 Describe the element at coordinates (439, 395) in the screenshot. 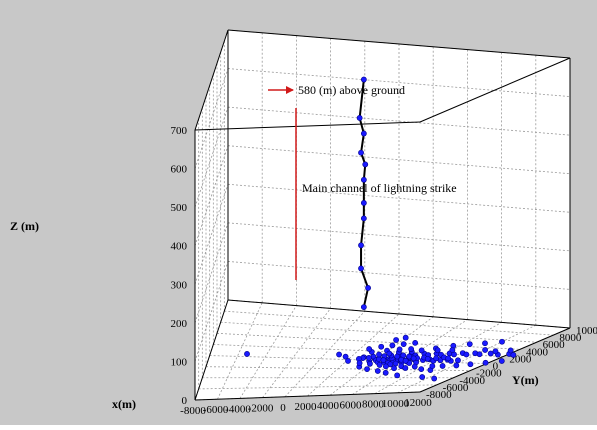

I see `y-tick-label: -8000` at that location.